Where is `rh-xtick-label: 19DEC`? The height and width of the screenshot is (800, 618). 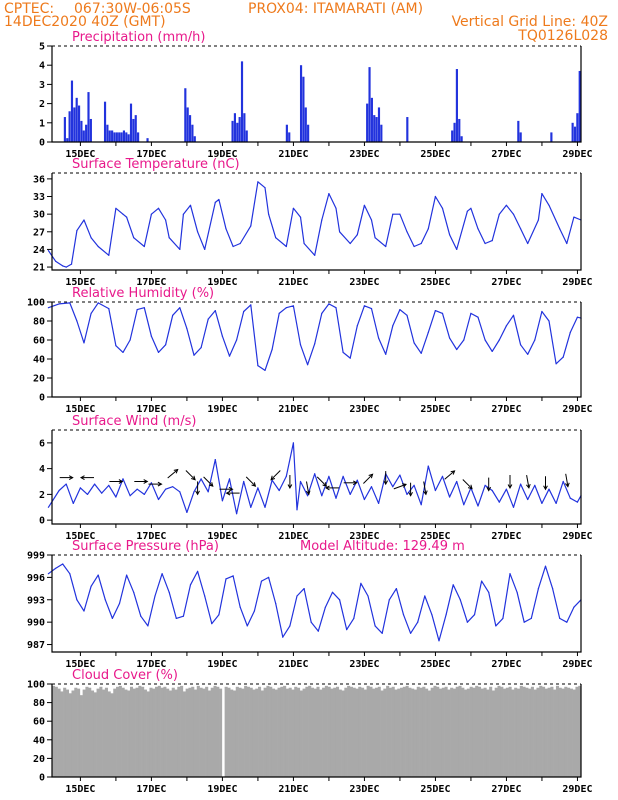 rh-xtick-label: 19DEC is located at coordinates (222, 409).